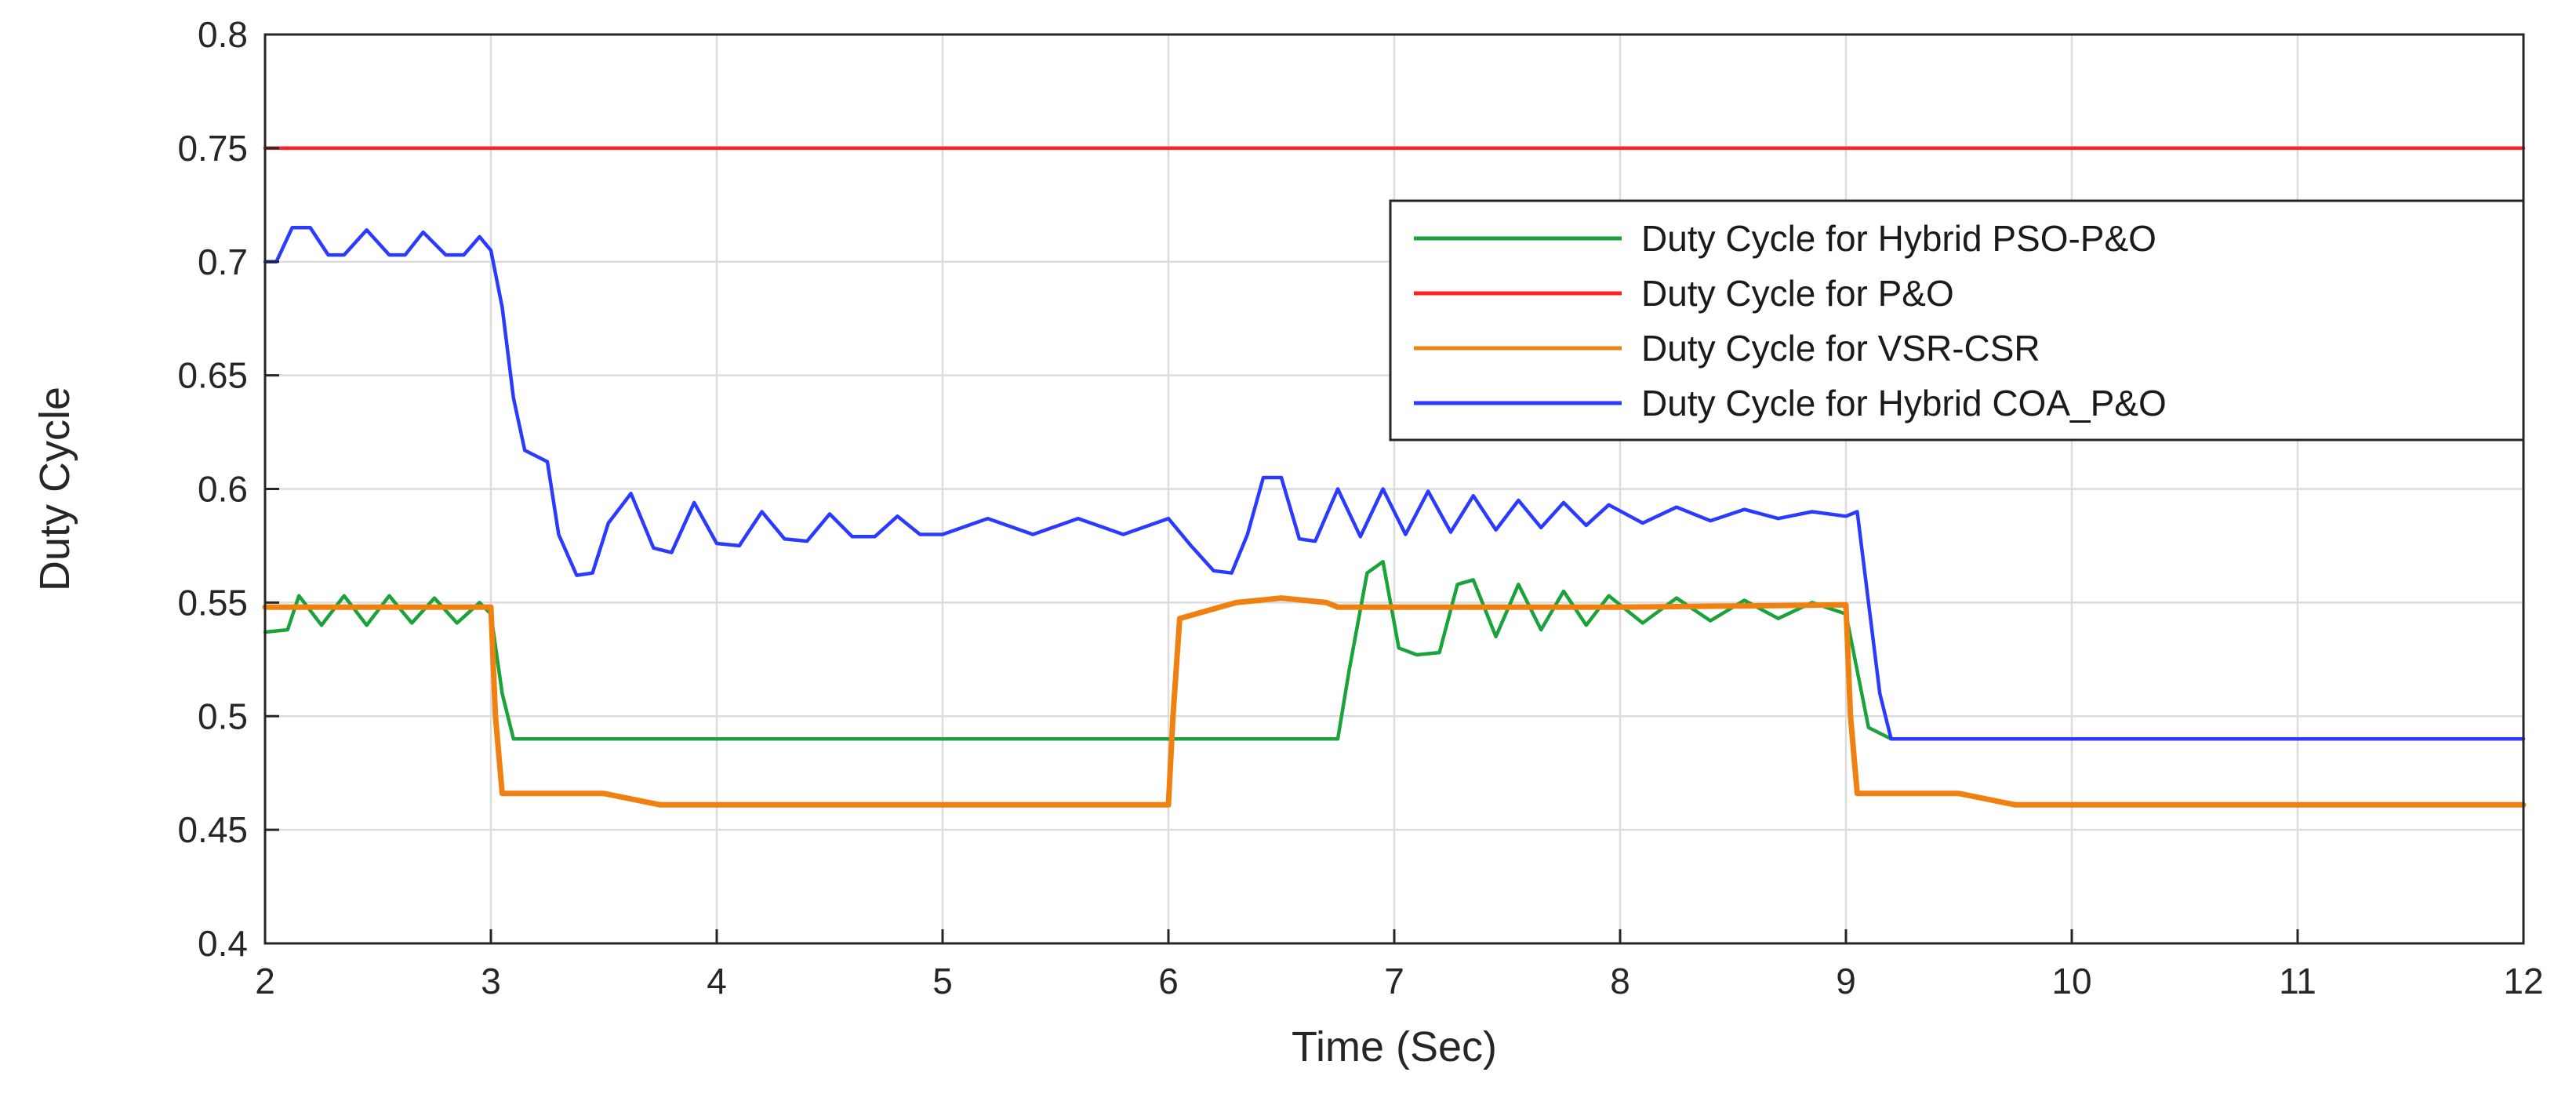 Image resolution: width=2576 pixels, height=1112 pixels. What do you see at coordinates (54, 489) in the screenshot?
I see `y-axis-label: Duty Cycle` at bounding box center [54, 489].